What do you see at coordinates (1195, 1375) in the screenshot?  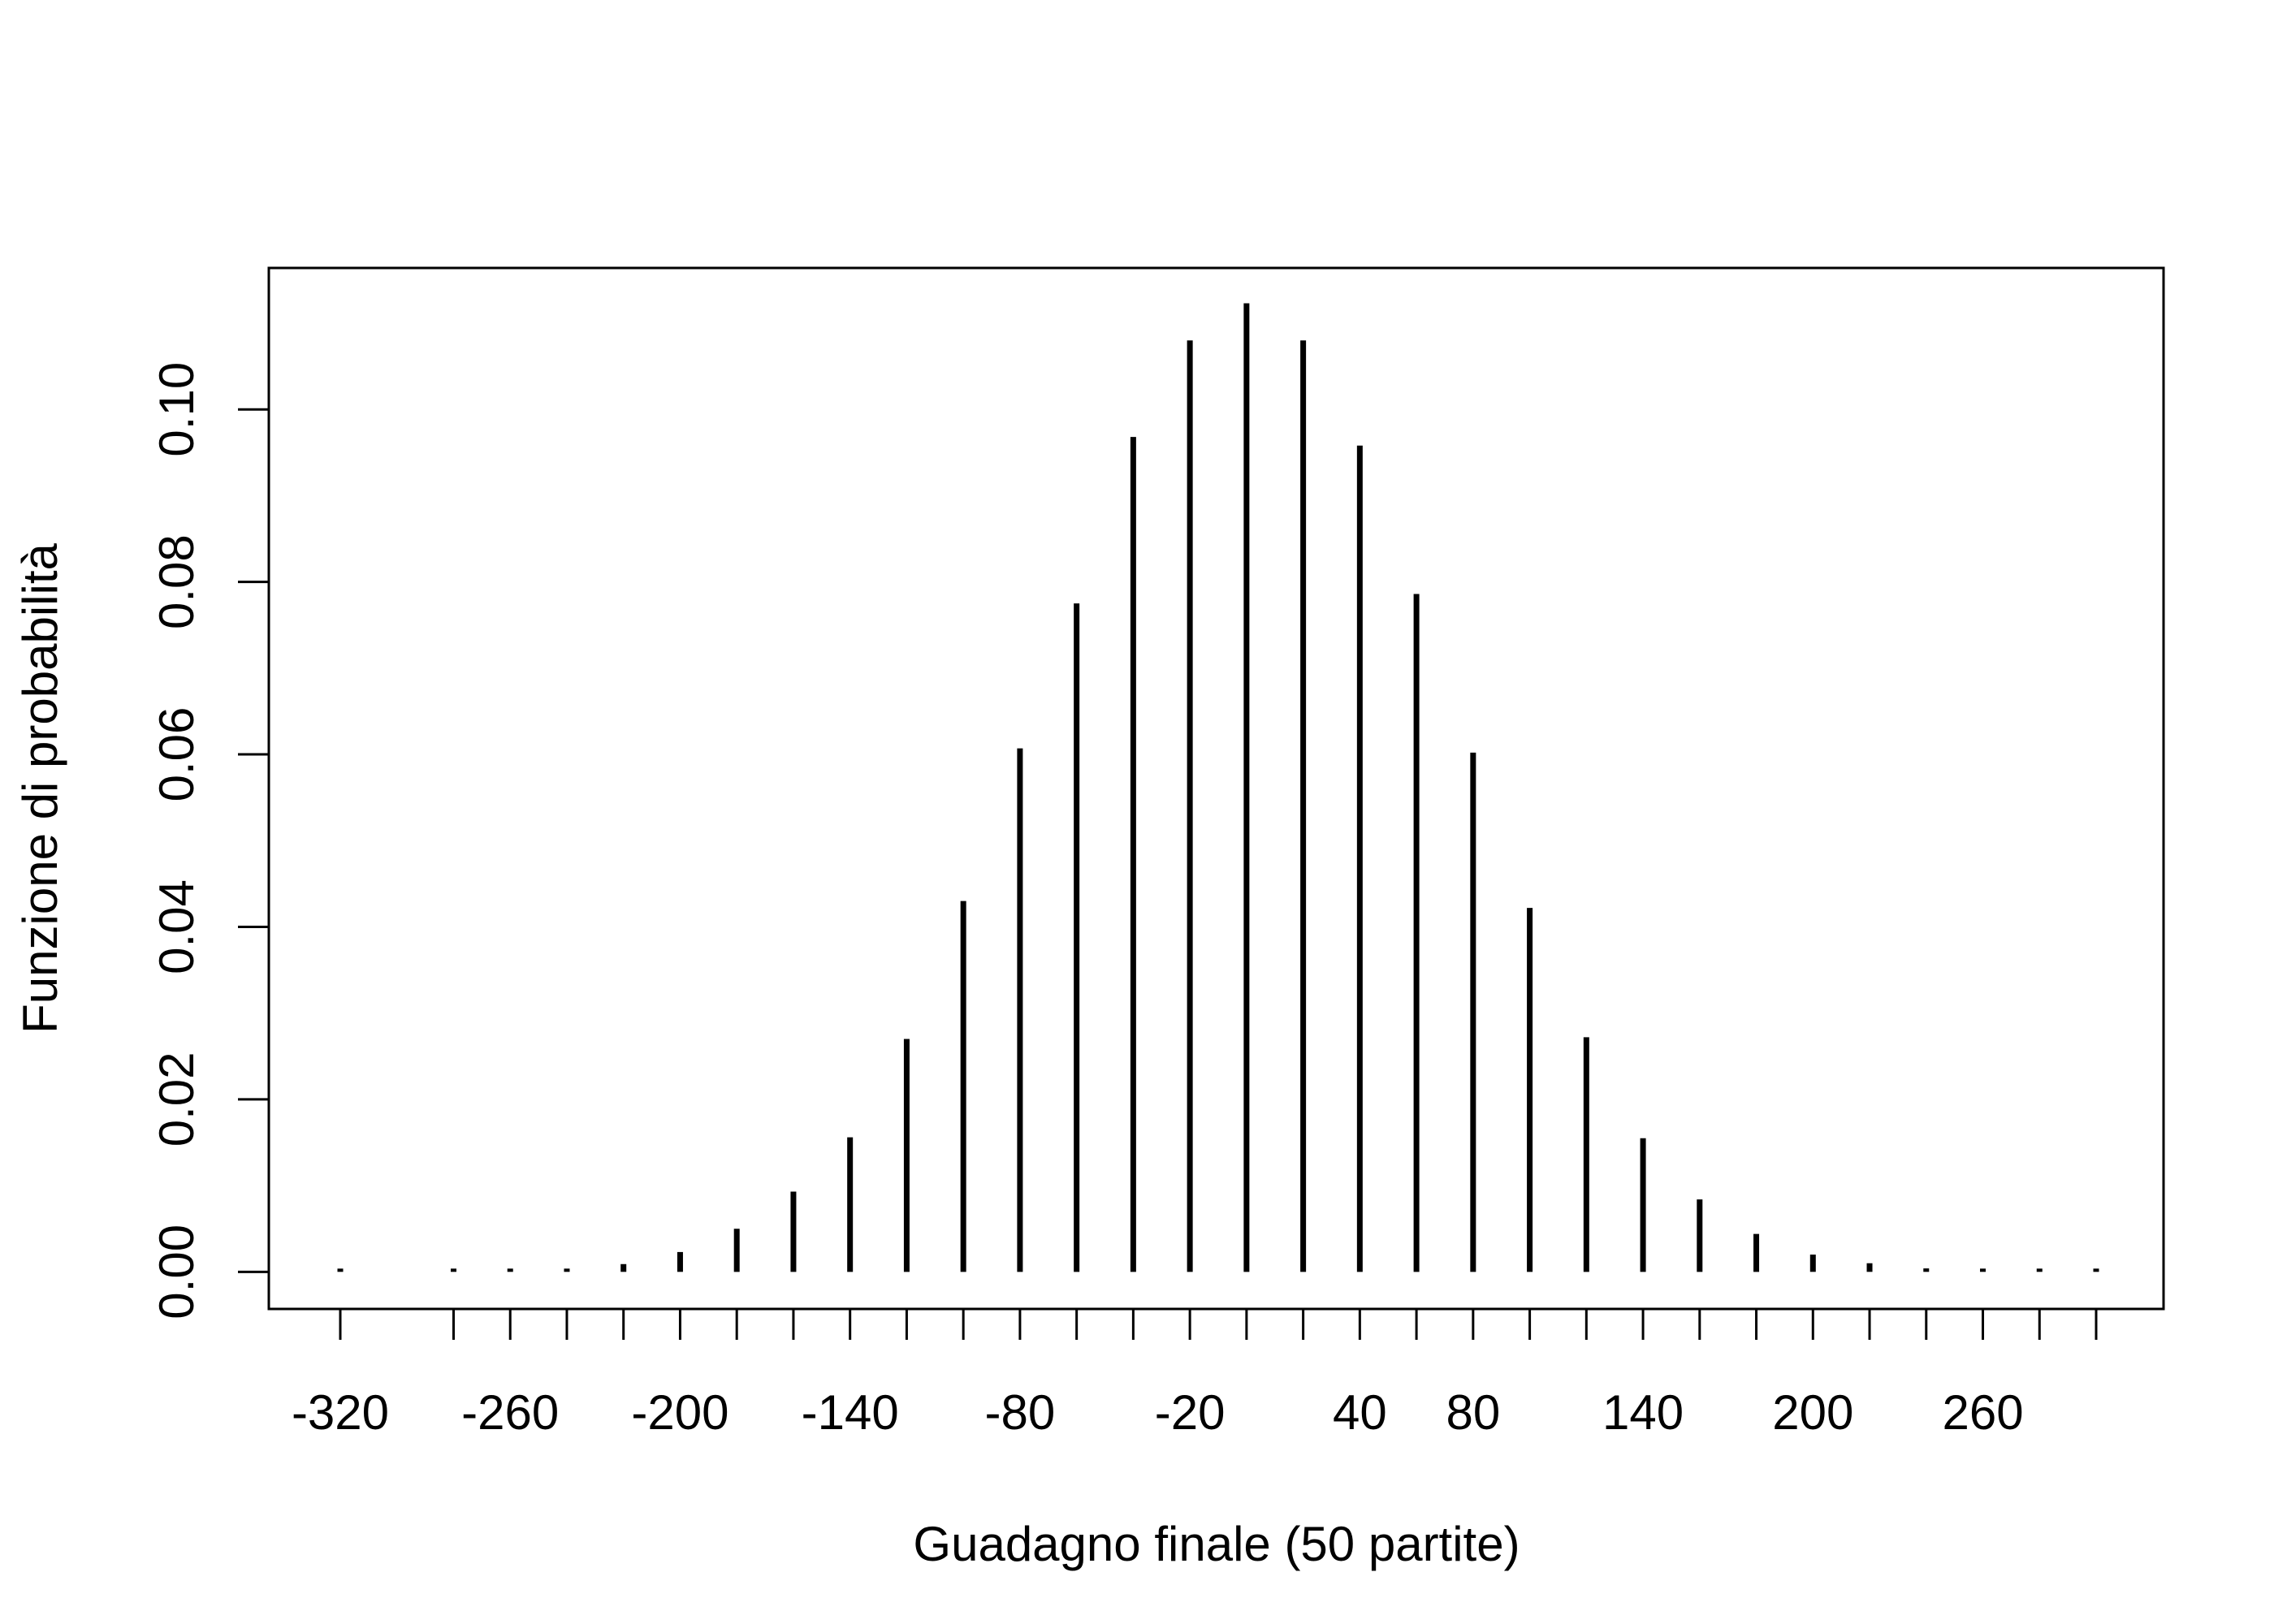 I see `x-axis: -320 -260 -200 -140 -80 -20 40 80 140 200 260` at bounding box center [1195, 1375].